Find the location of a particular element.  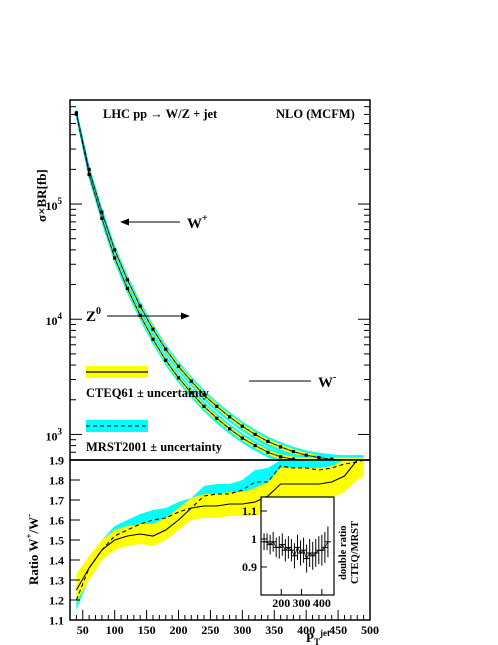

inset-frame is located at coordinates (297, 546).